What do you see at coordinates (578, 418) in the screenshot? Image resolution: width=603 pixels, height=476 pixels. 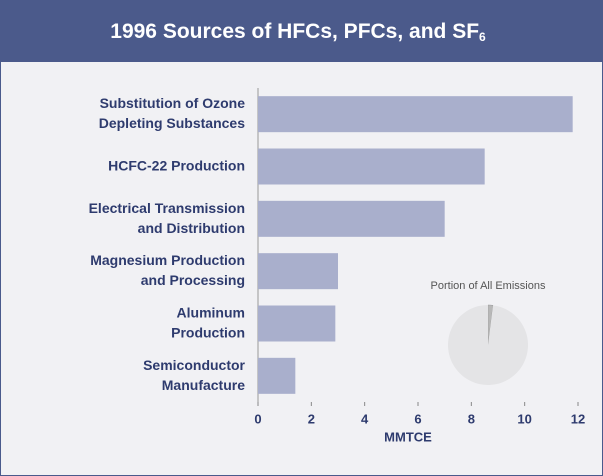 I see `x-tick-label: 12` at bounding box center [578, 418].